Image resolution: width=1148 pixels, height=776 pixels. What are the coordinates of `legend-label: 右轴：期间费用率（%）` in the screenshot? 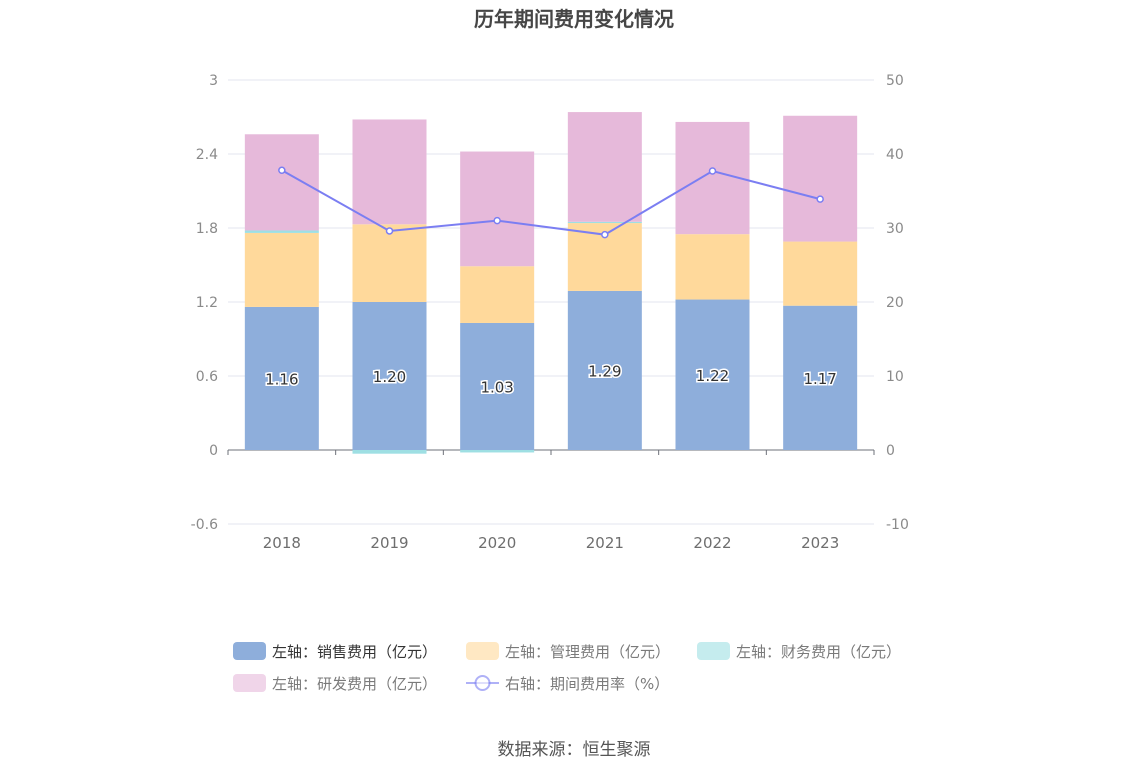 It's located at (587, 684).